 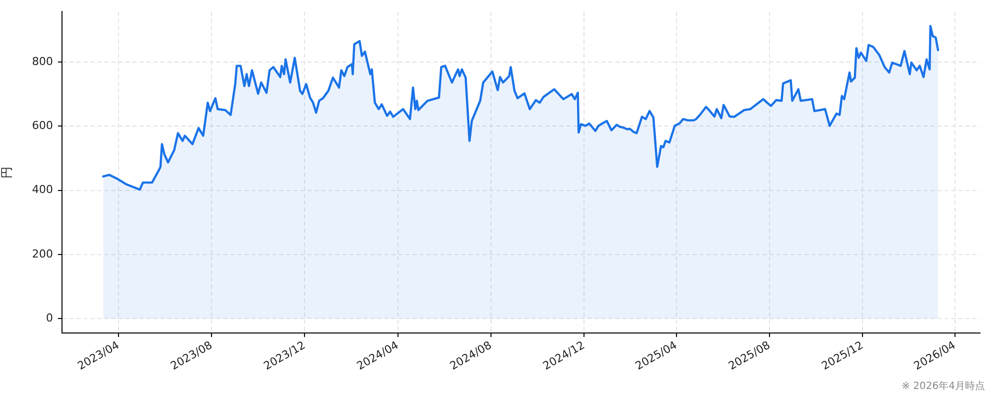 I want to click on y-tick-label: 400, so click(x=42, y=189).